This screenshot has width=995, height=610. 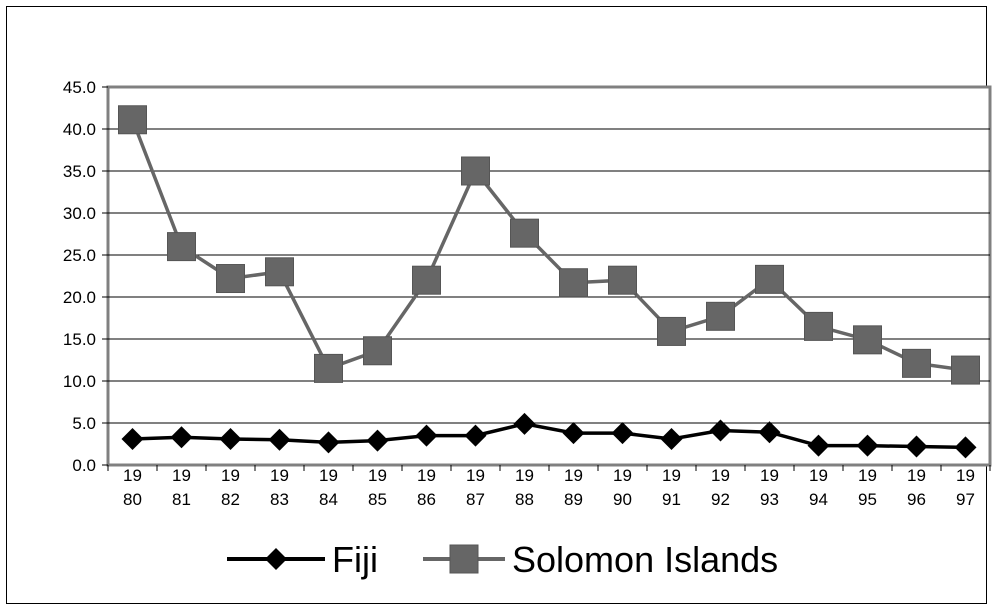 What do you see at coordinates (181, 499) in the screenshot?
I see `x-tick-label-bottom: 81` at bounding box center [181, 499].